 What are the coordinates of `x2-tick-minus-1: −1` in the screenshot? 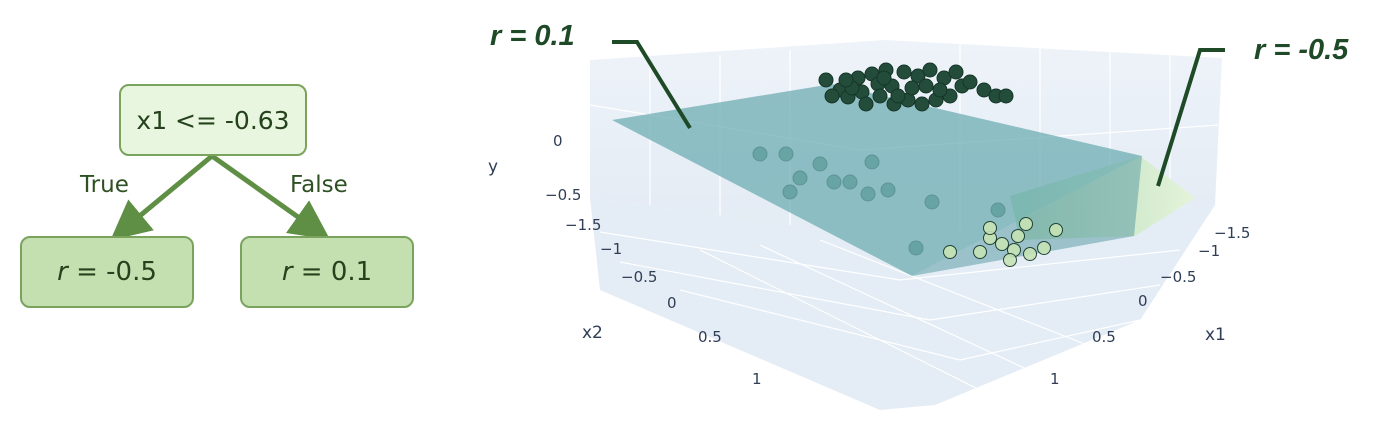 It's located at (611, 249).